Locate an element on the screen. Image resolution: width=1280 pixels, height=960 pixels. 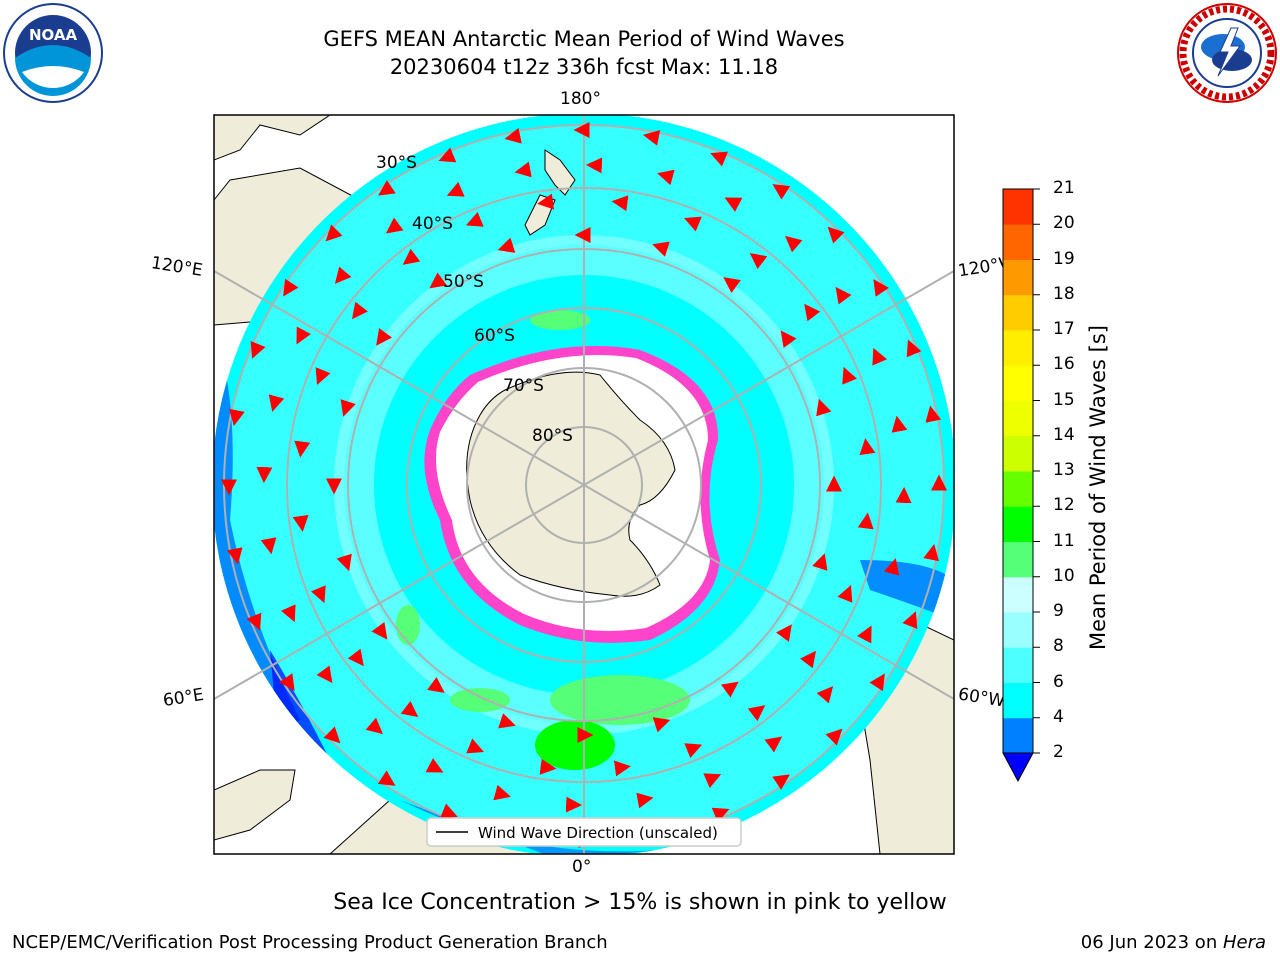
colorbar-tick-label: 14 is located at coordinates (1064, 434).